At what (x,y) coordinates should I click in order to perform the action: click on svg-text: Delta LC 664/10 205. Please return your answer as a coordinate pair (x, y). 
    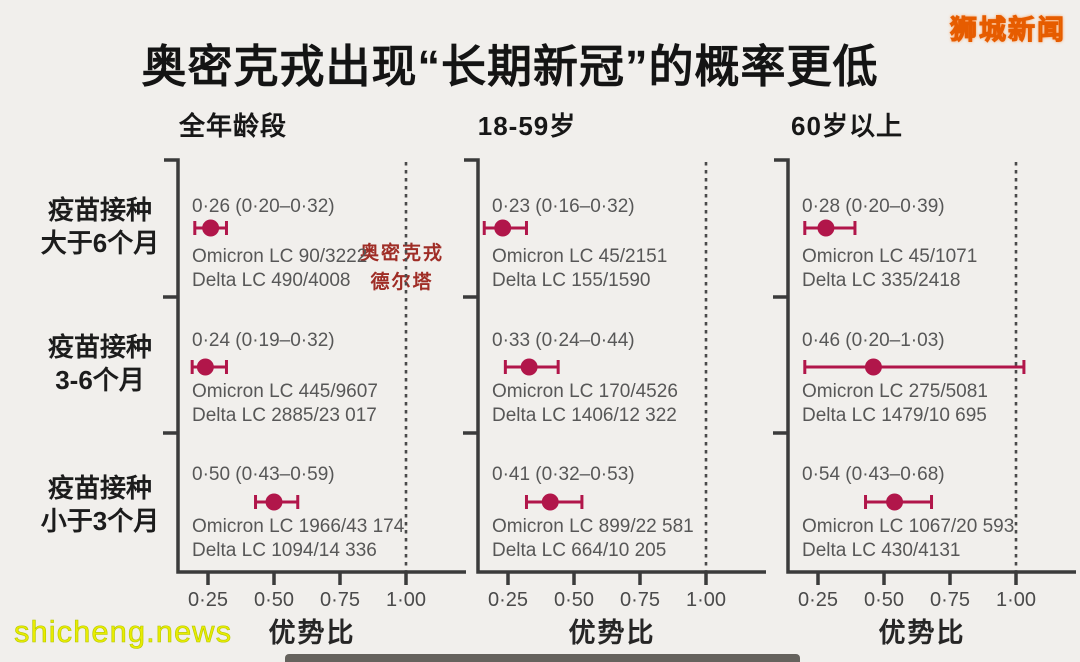
    Looking at the image, I should click on (579, 550).